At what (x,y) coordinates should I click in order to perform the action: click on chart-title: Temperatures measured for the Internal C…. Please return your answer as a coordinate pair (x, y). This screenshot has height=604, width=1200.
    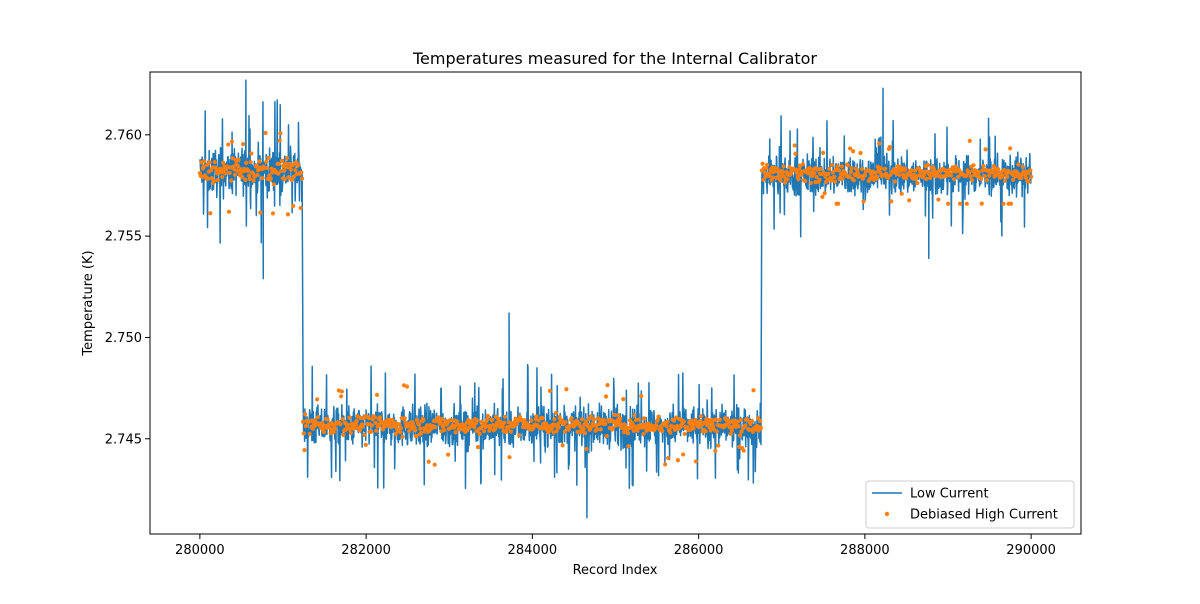
    Looking at the image, I should click on (614, 58).